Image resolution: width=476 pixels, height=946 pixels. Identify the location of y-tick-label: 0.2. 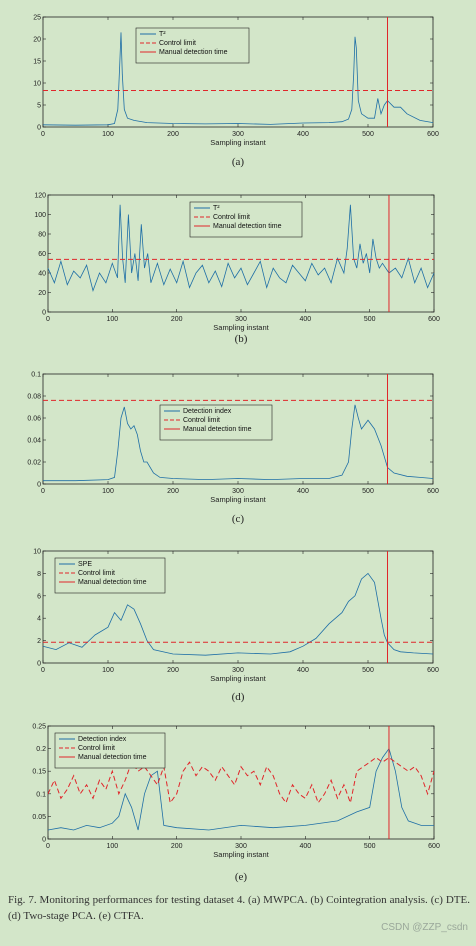
(41, 749).